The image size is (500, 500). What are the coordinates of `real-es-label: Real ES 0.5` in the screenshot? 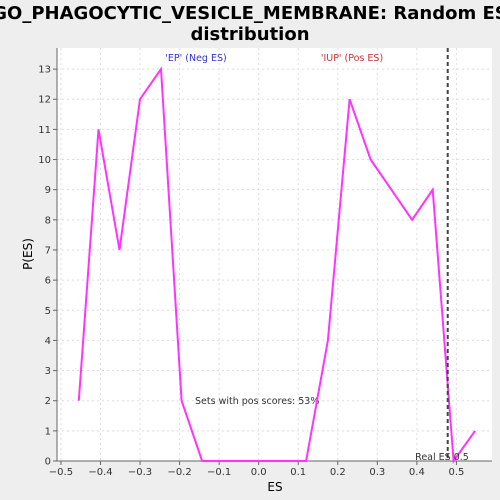 It's located at (442, 457).